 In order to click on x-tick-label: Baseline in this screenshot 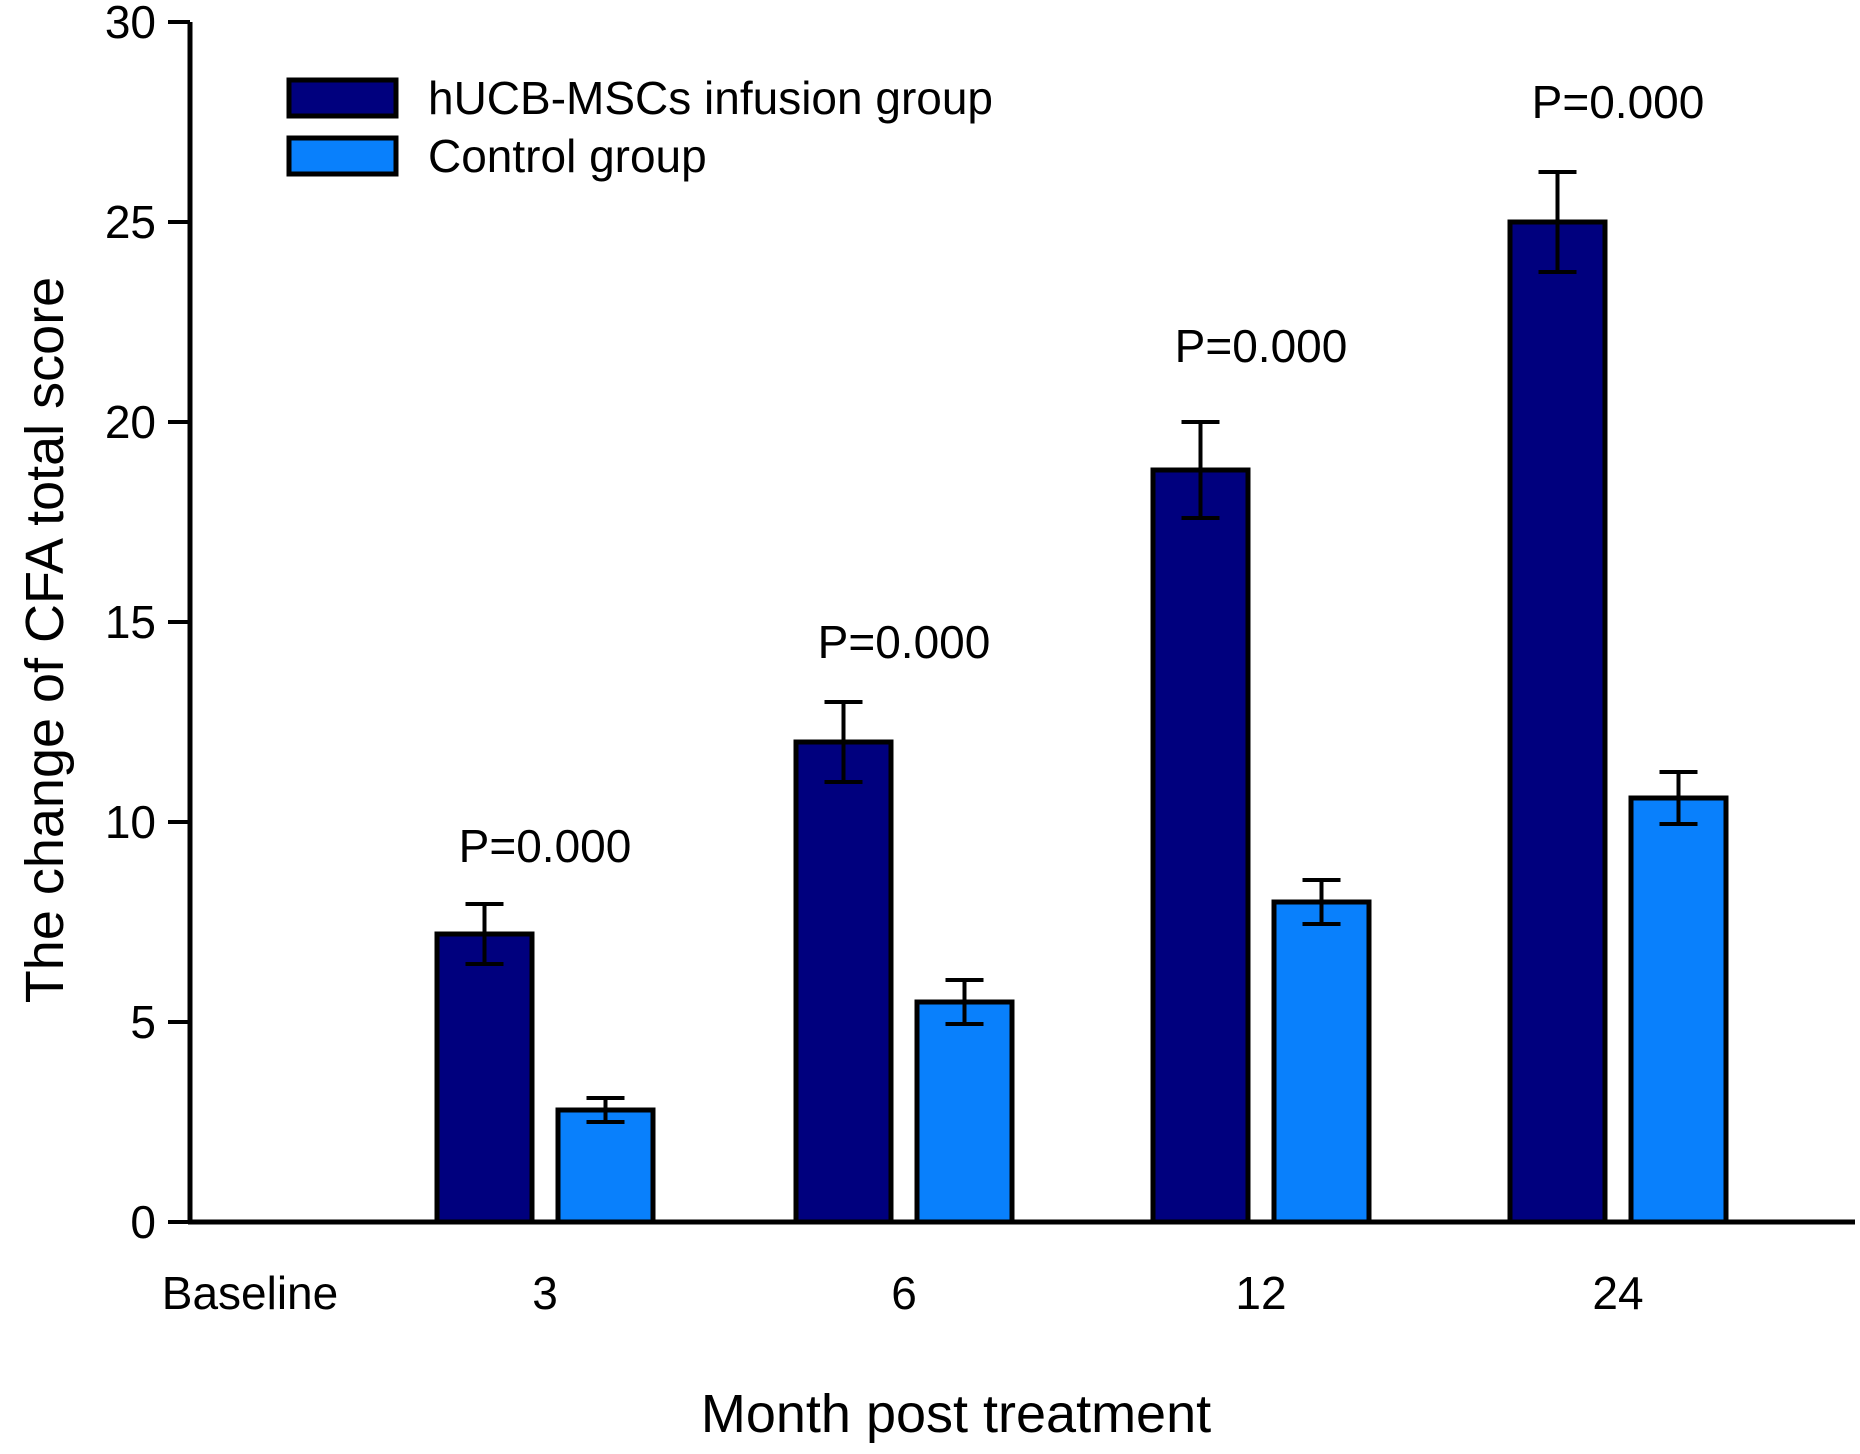, I will do `click(250, 1293)`.